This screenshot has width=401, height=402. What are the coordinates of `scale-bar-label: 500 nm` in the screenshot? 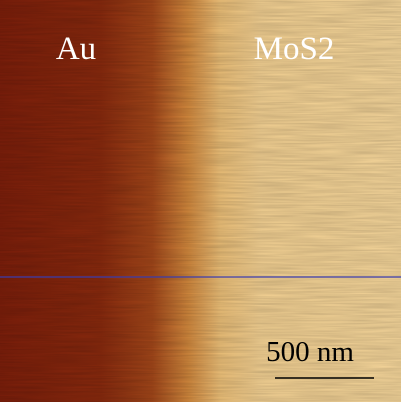 It's located at (310, 352).